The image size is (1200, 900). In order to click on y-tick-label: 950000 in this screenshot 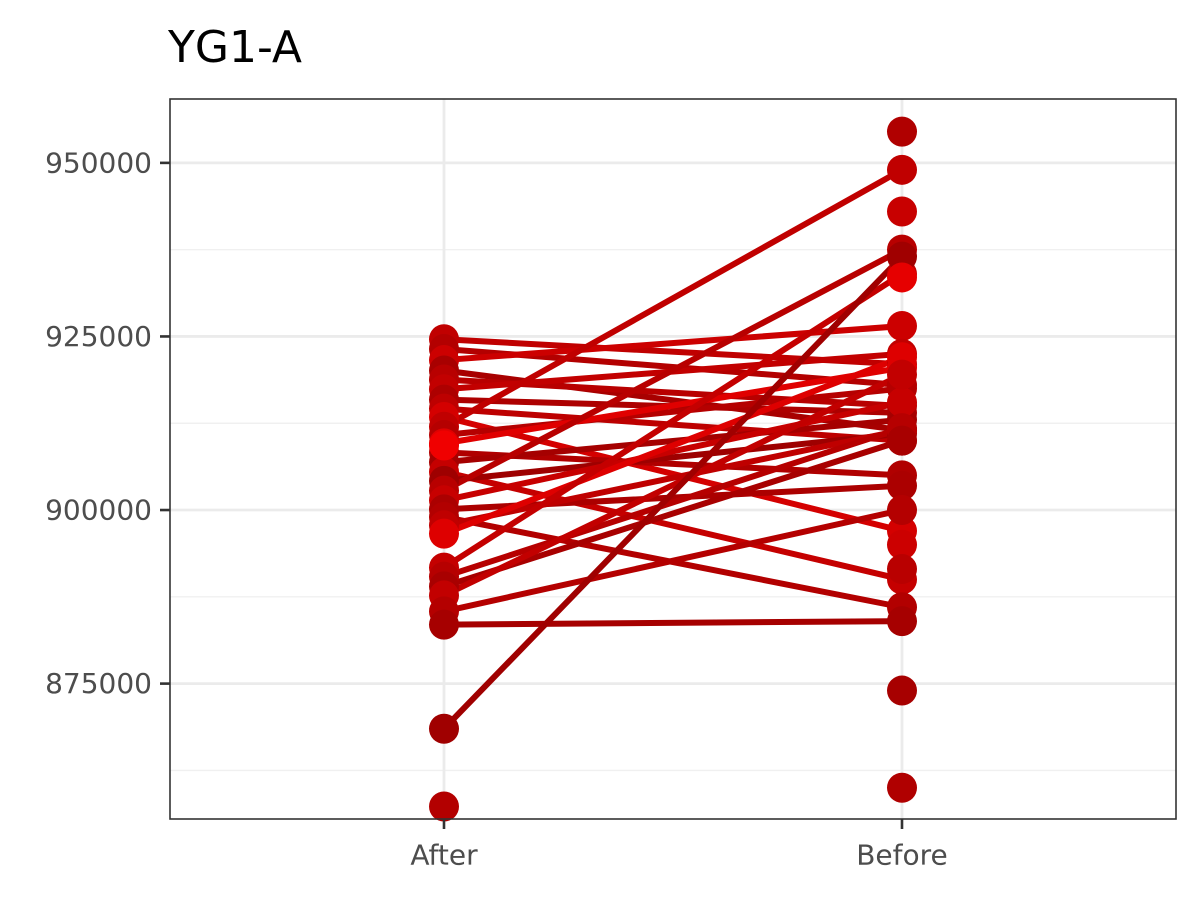, I will do `click(98, 162)`.